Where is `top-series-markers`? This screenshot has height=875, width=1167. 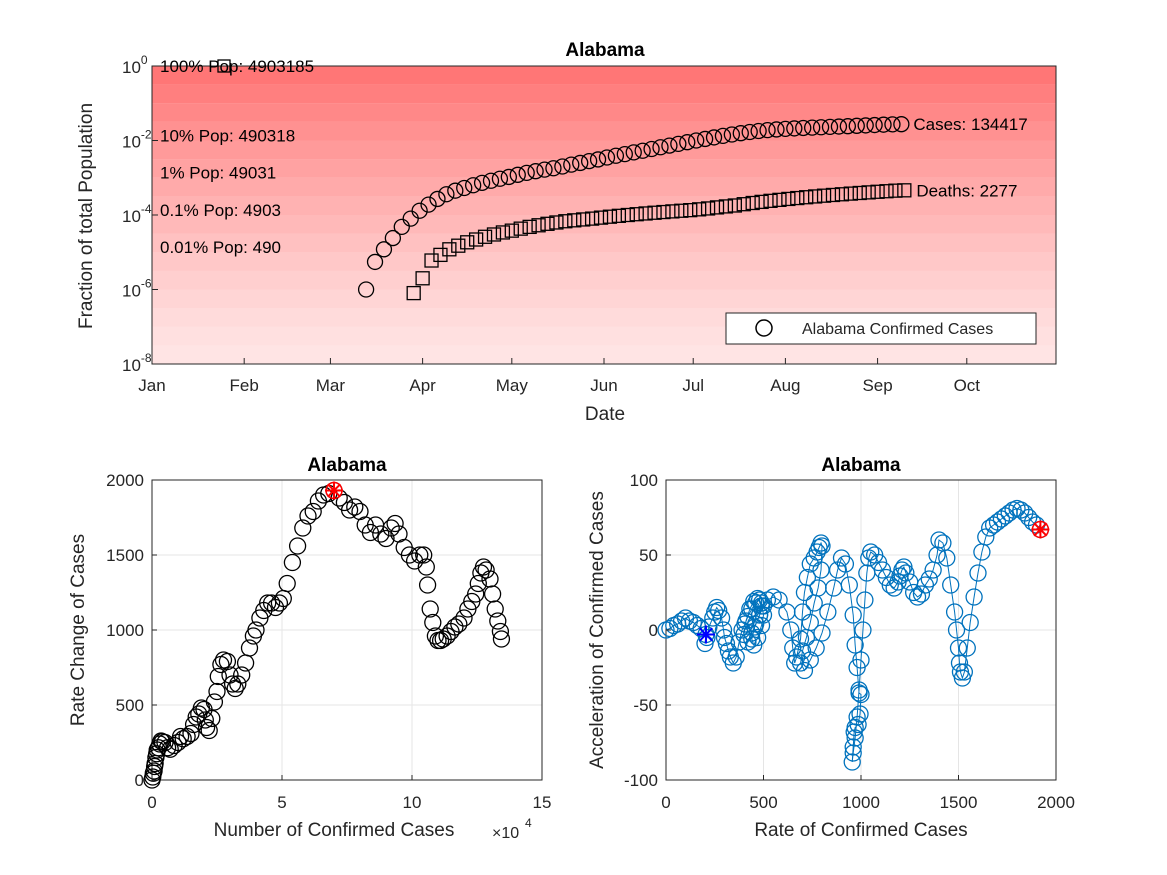 top-series-markers is located at coordinates (634, 208).